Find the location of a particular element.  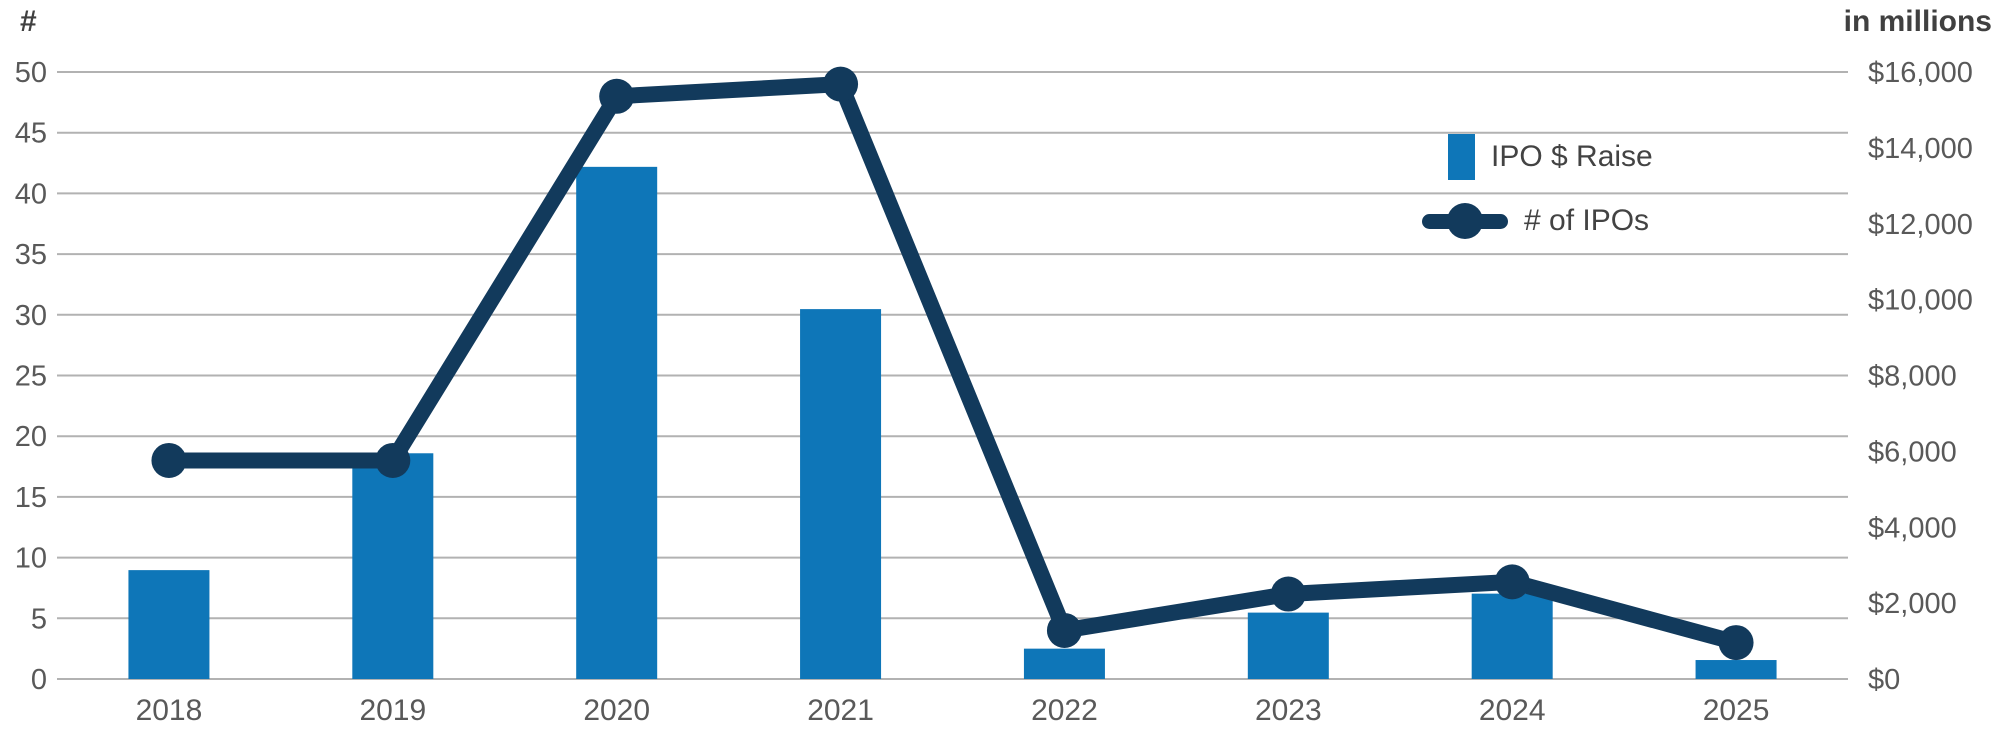

right-axis-tick-label: $6,000 is located at coordinates (1912, 452).